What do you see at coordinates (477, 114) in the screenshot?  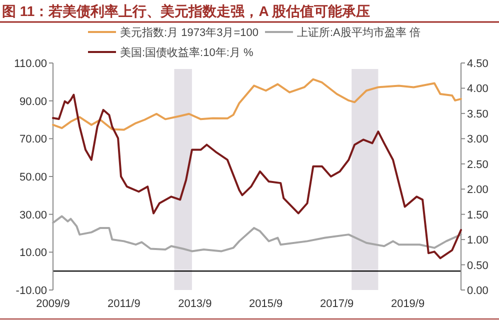 I see `y2-tick-label: 3.50` at bounding box center [477, 114].